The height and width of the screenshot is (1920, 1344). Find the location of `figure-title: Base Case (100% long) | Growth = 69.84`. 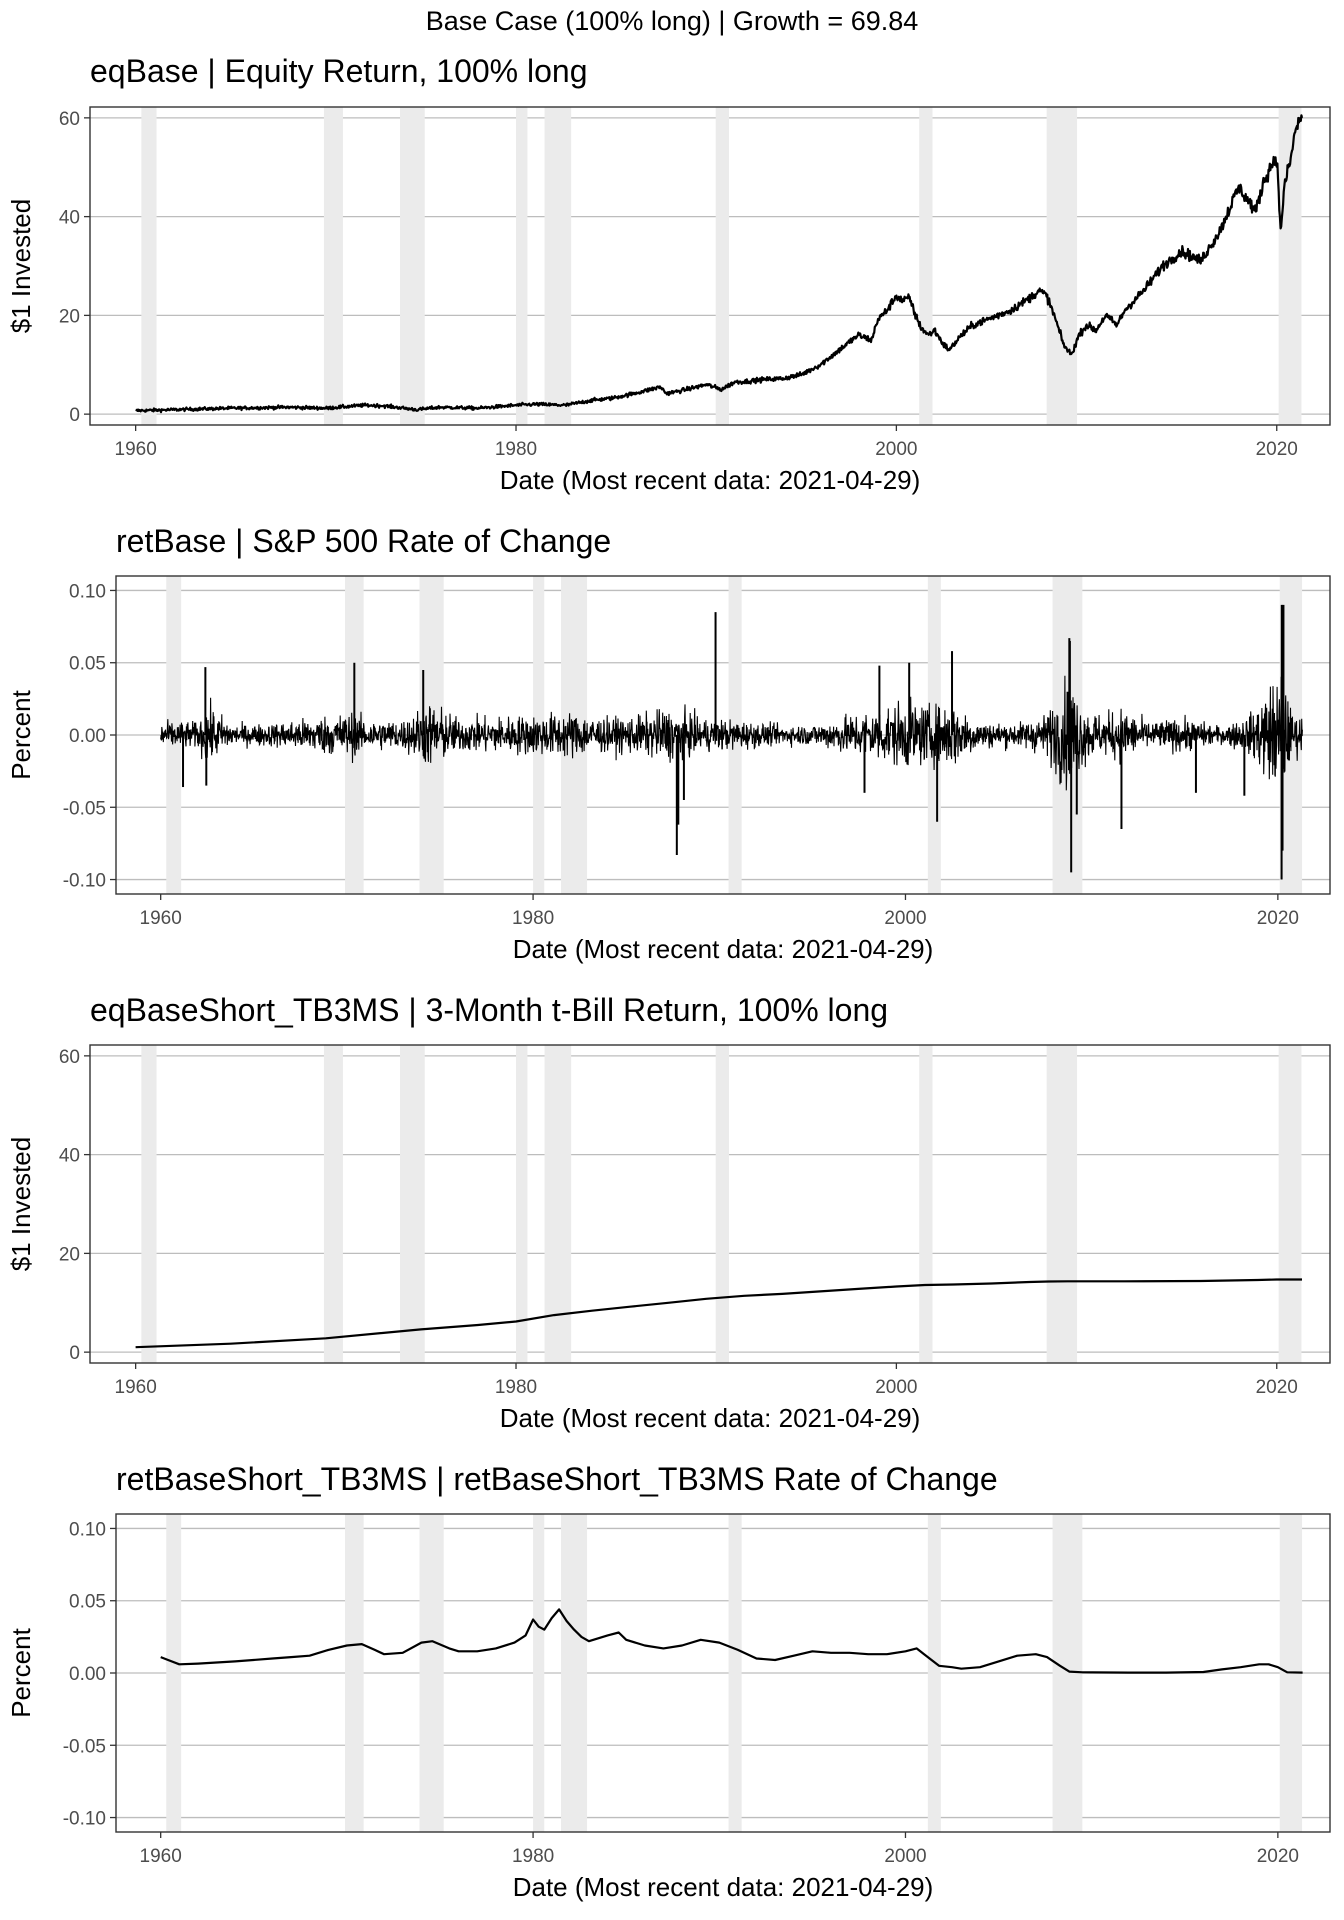

figure-title: Base Case (100% long) | Growth = 69.84 is located at coordinates (672, 21).